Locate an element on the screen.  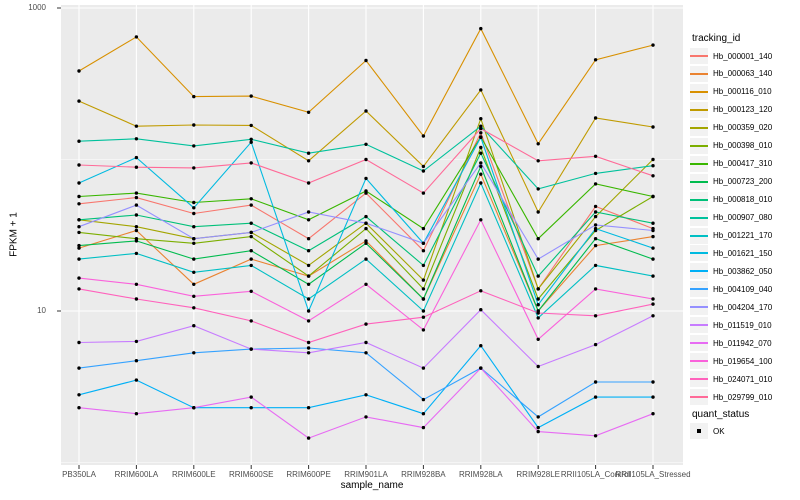
legend-item-label: Hb_000123_120 is located at coordinates (743, 110).